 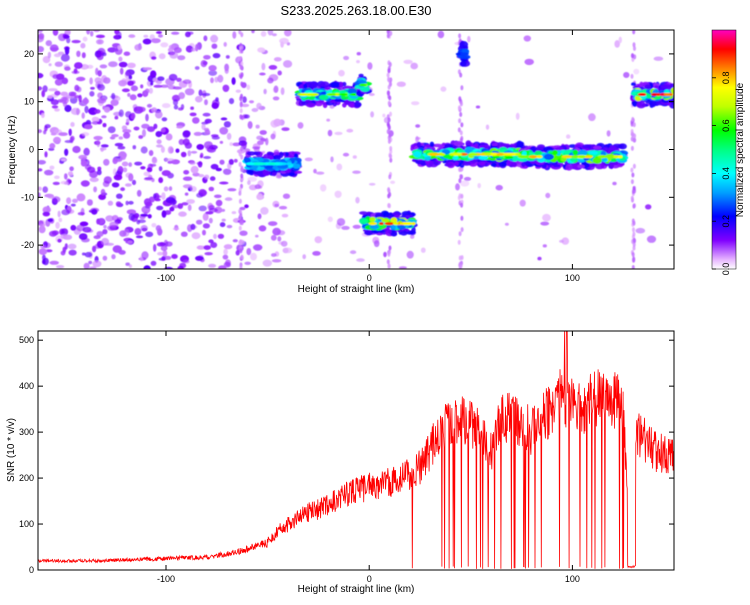 I want to click on snr-x-tick-label: -100, so click(x=166, y=579).